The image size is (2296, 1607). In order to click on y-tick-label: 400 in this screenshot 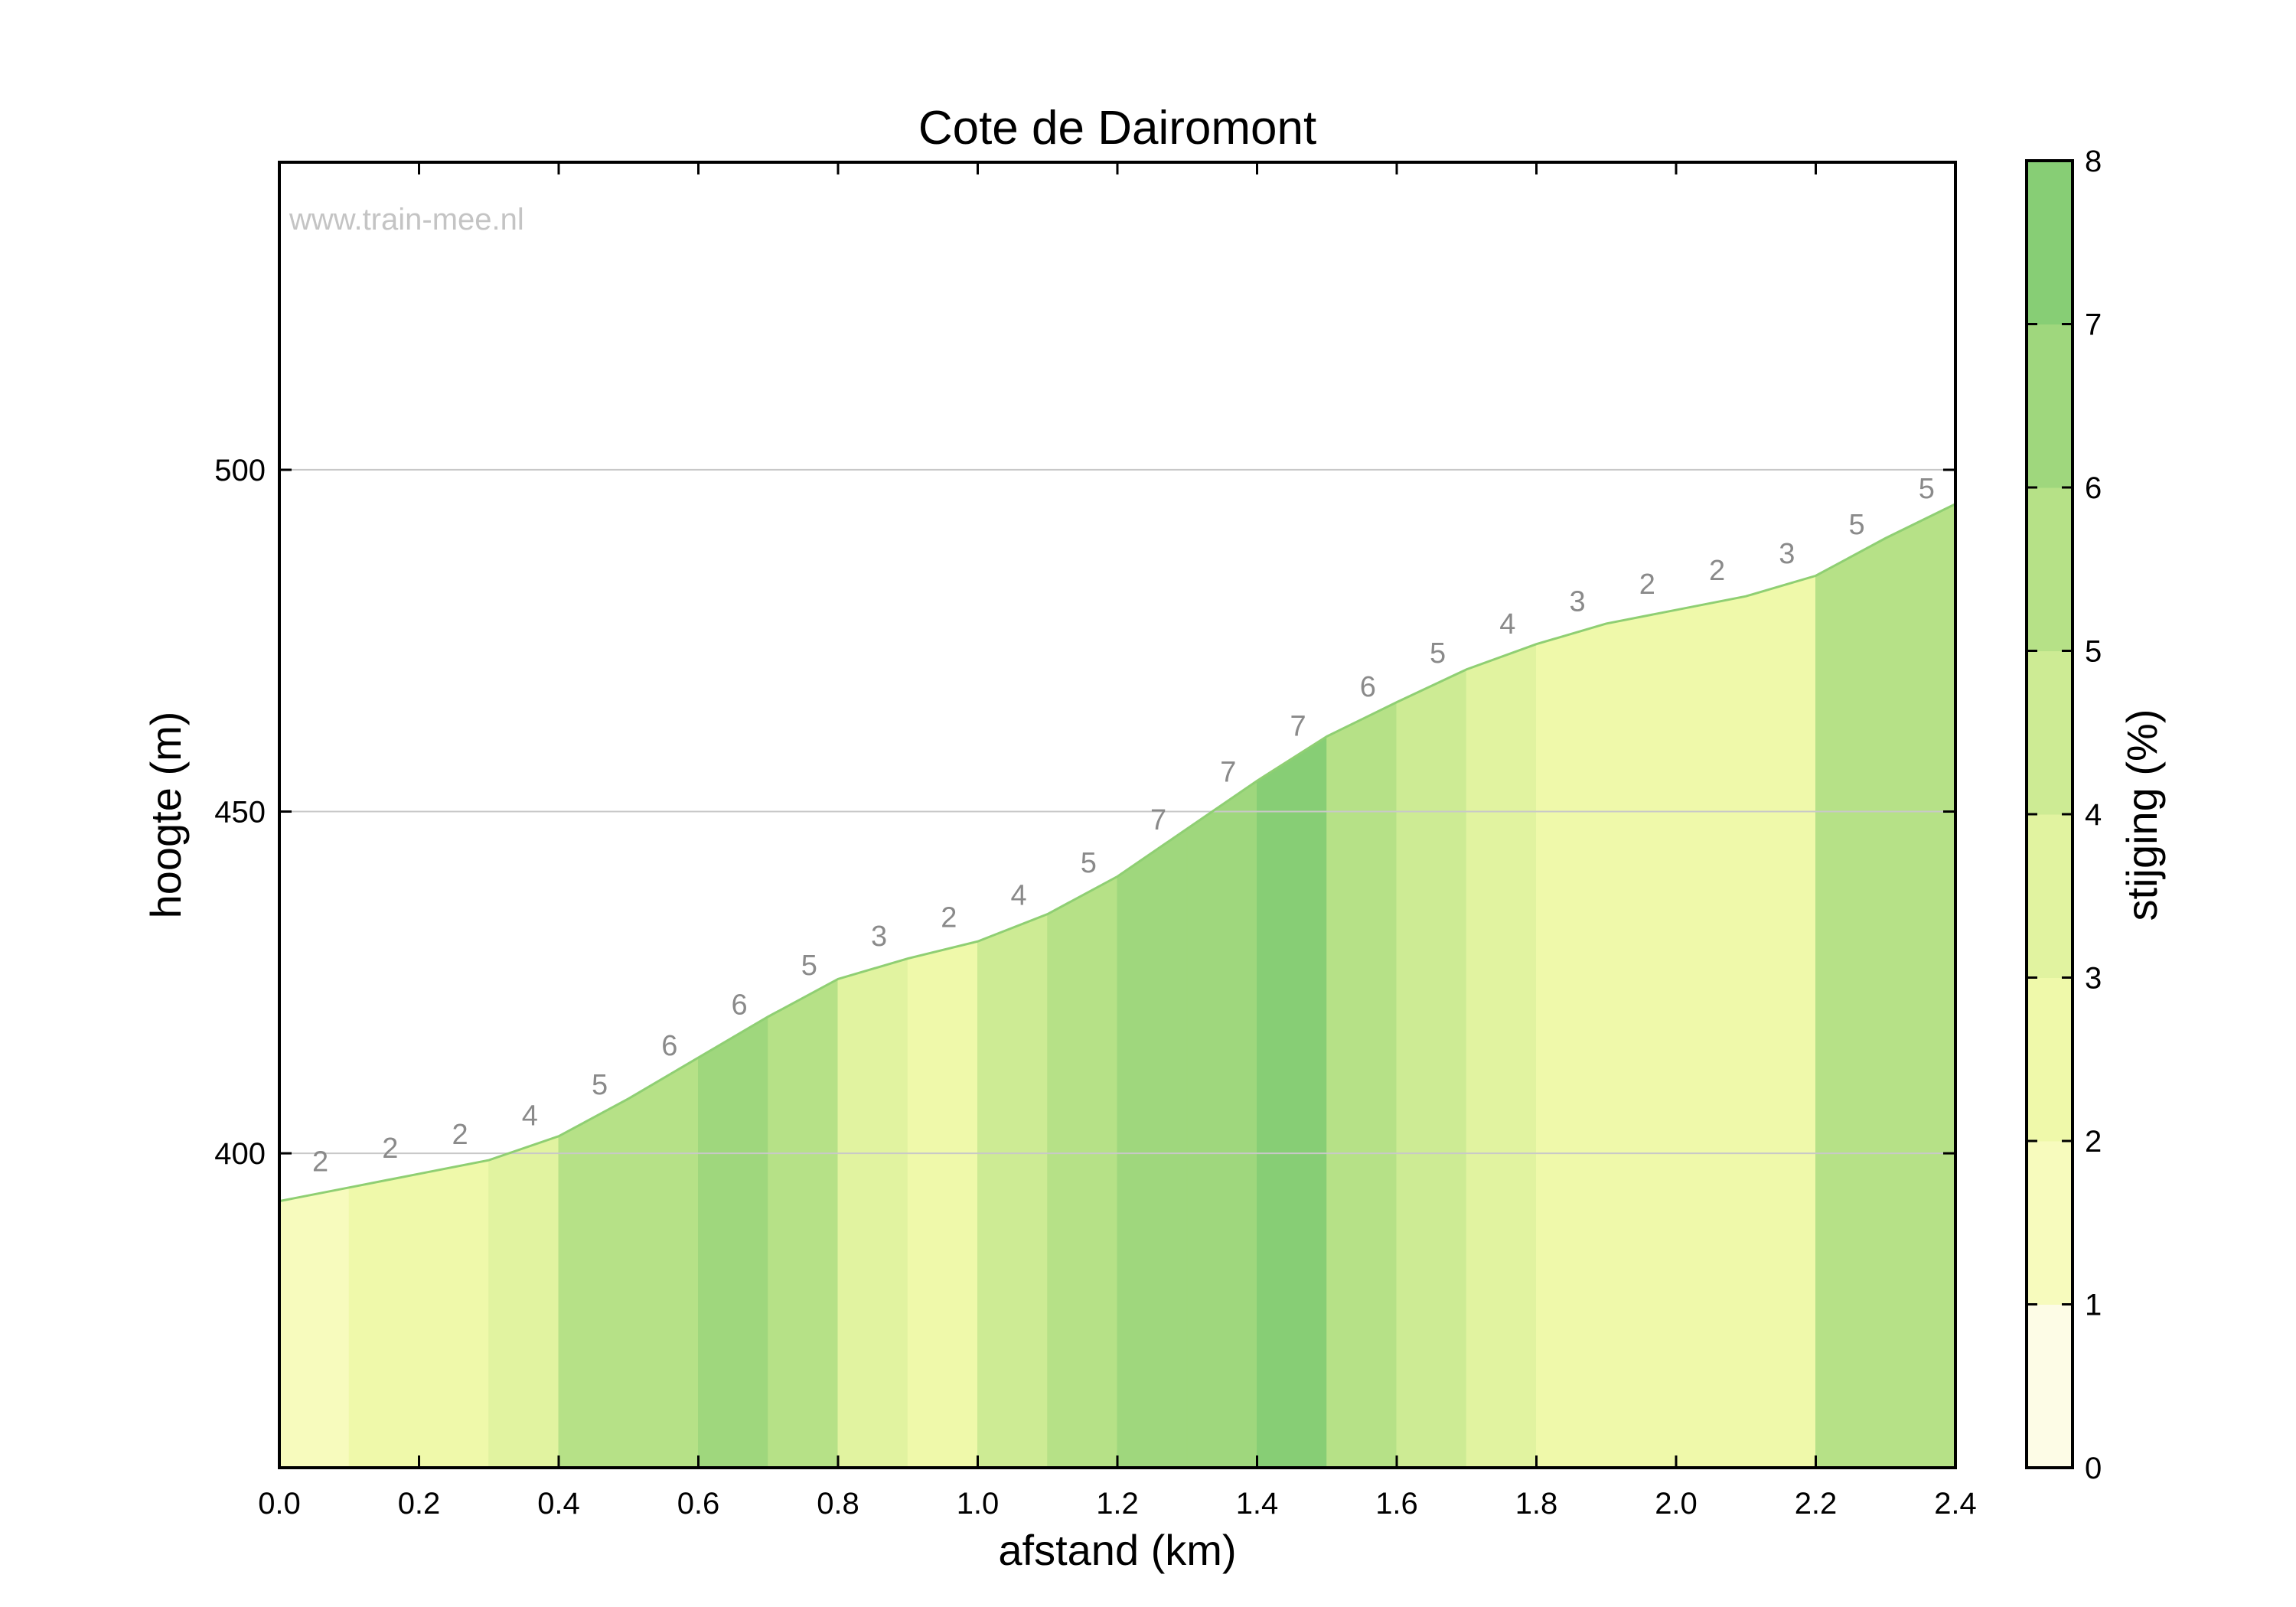, I will do `click(240, 1154)`.